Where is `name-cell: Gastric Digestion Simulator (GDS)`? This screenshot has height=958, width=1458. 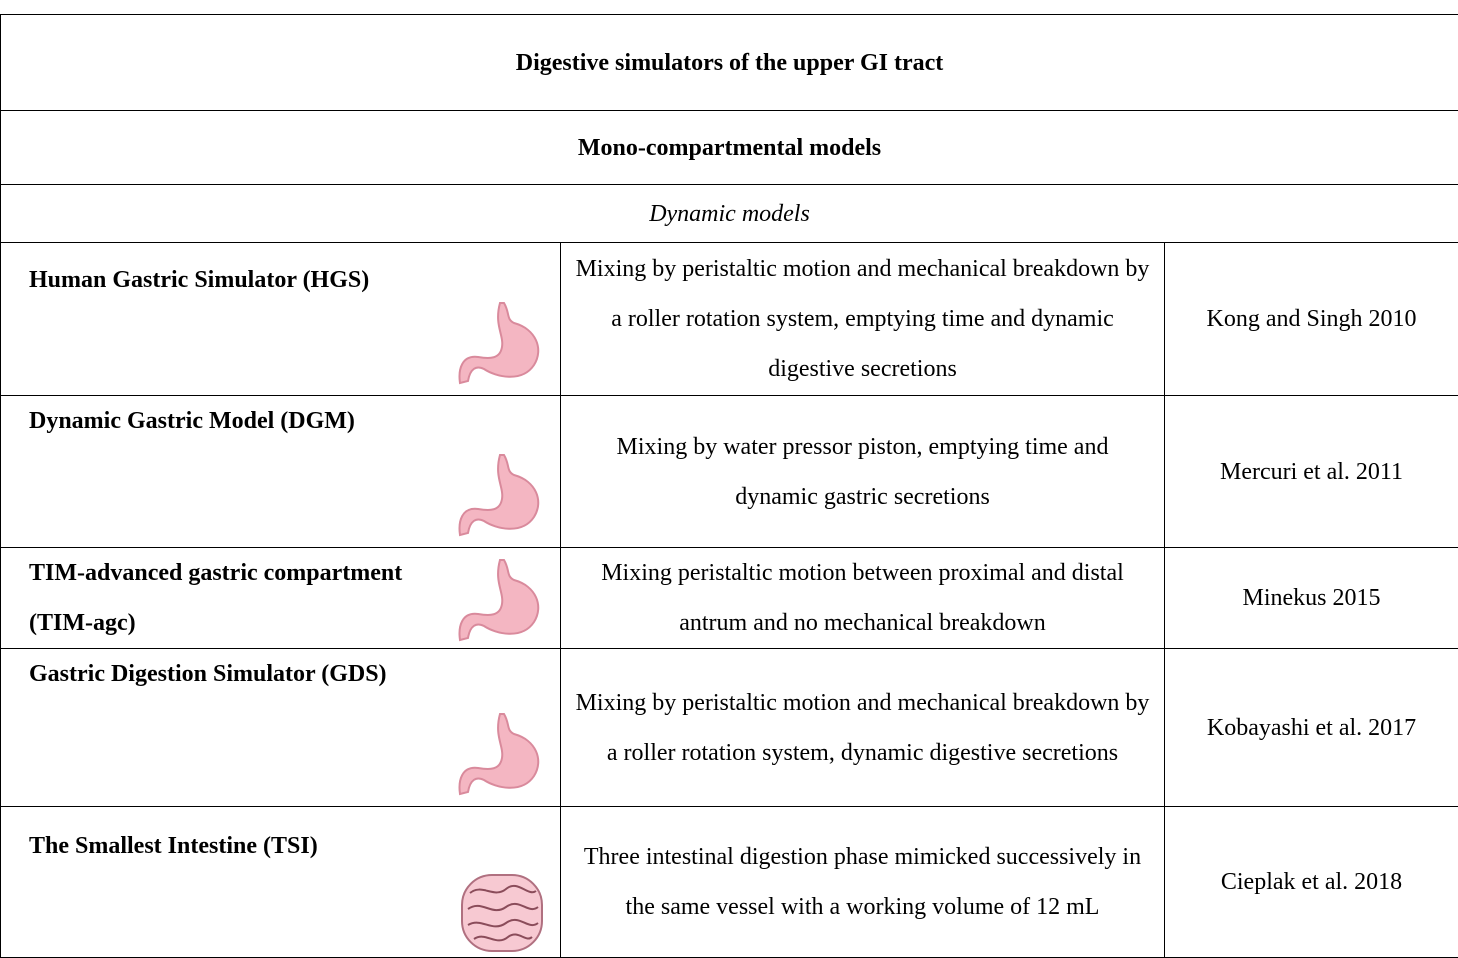
name-cell: Gastric Digestion Simulator (GDS) is located at coordinates (281, 728).